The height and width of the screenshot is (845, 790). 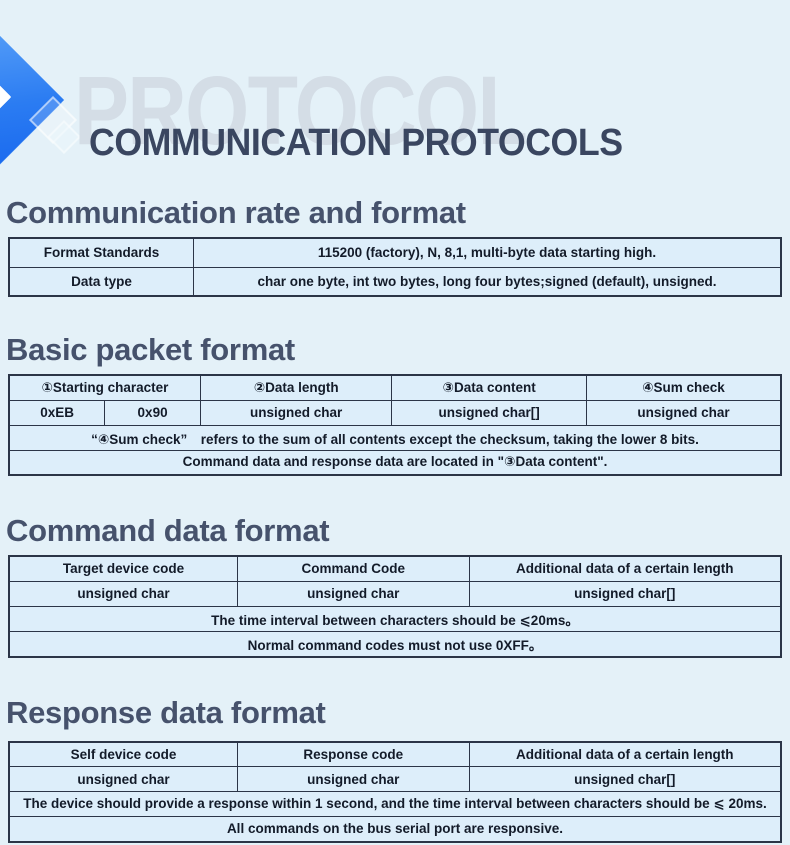 I want to click on header-cell: Command Code, so click(x=353, y=568).